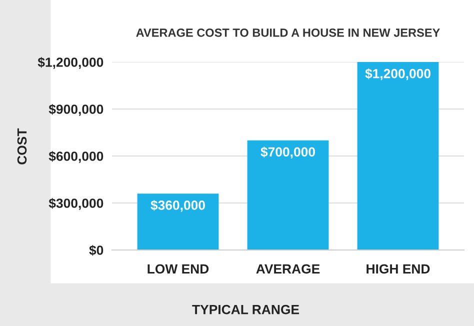 The image size is (474, 326). I want to click on chart-title: AVERAGE COST TO BUILD A HOUSE IN NEW JERSEY, so click(288, 32).